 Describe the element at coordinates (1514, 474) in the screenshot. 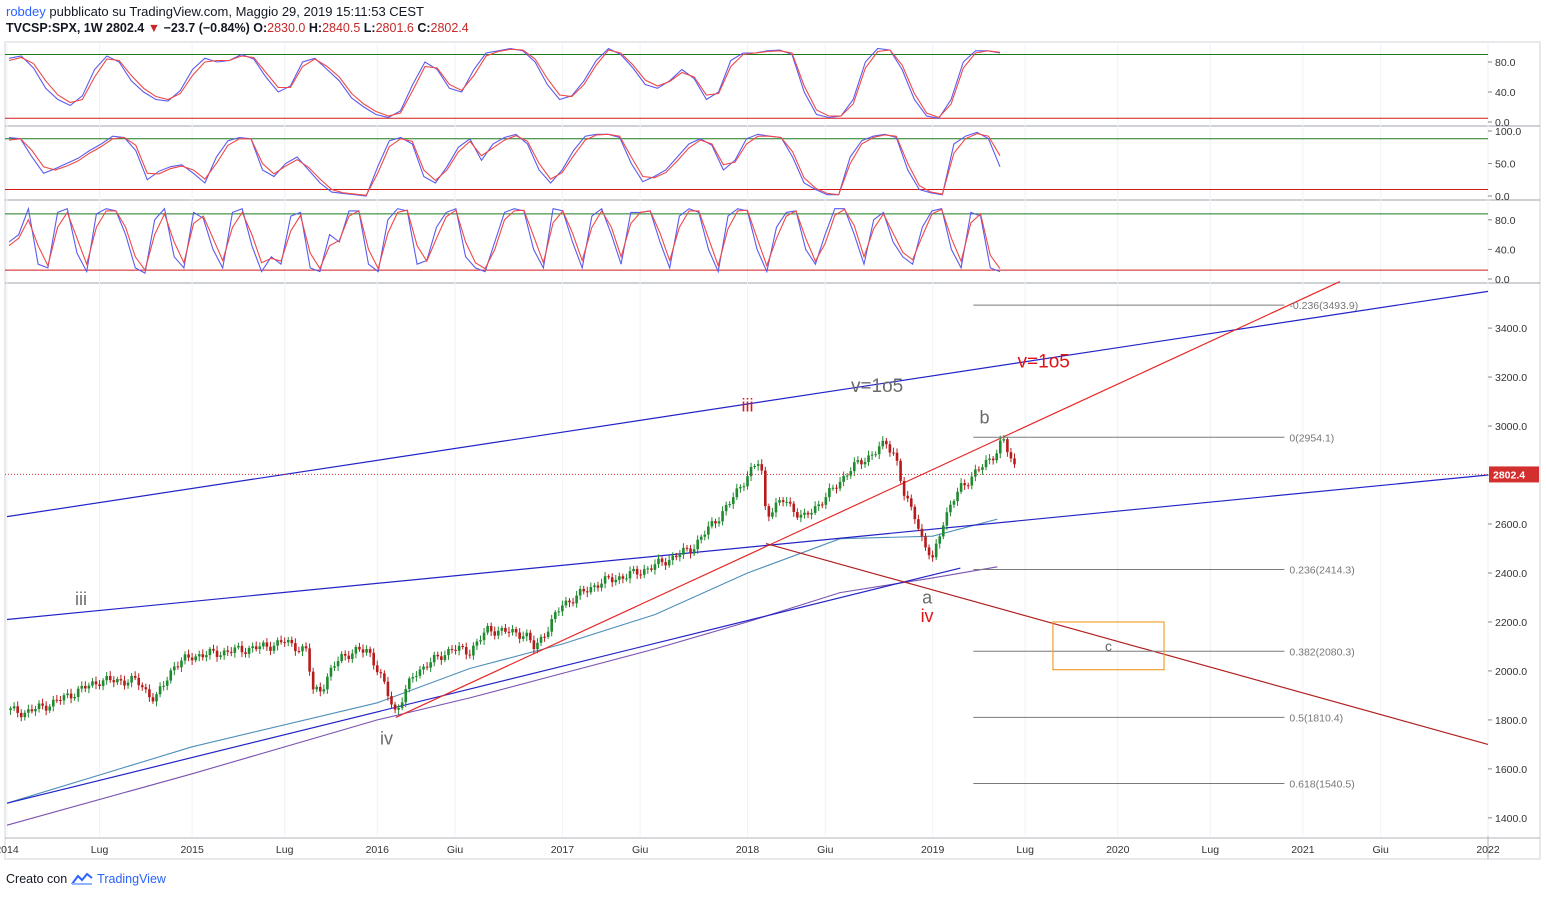

I see `last-price-tag` at that location.